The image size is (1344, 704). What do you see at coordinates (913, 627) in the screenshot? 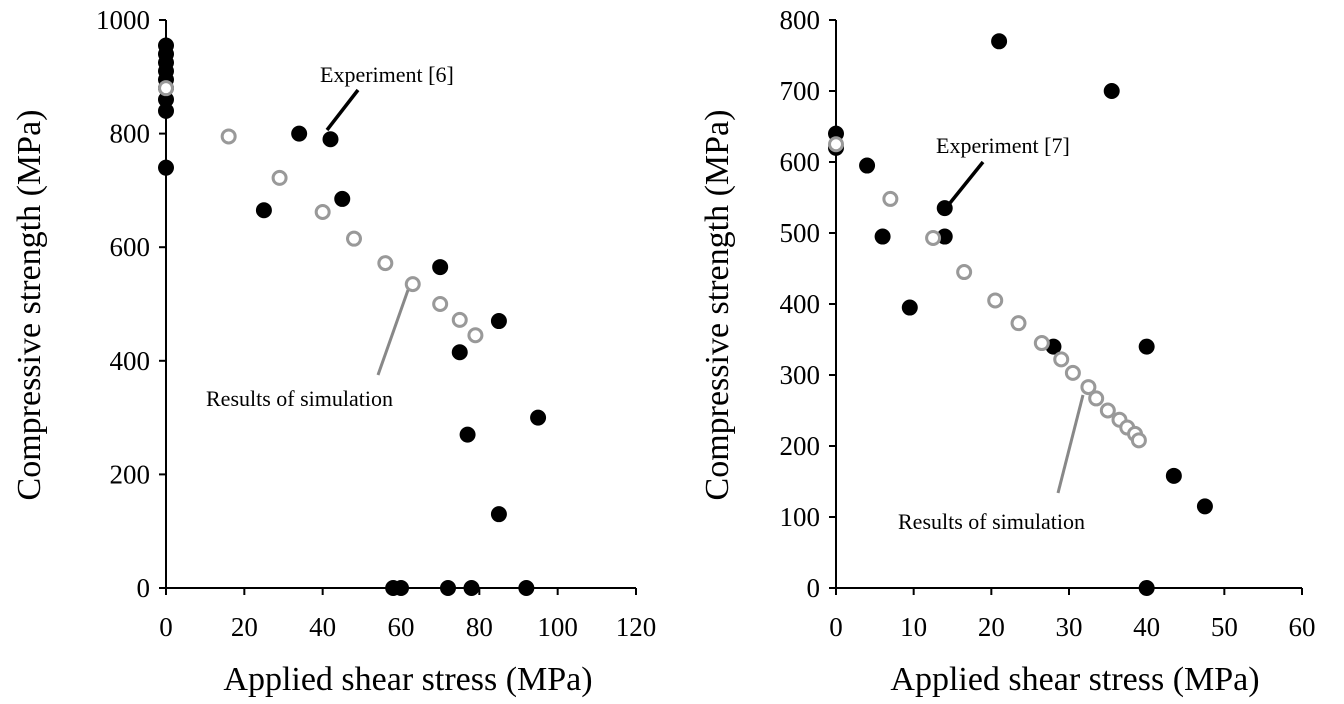
I see `x-tick-label: 10` at bounding box center [913, 627].